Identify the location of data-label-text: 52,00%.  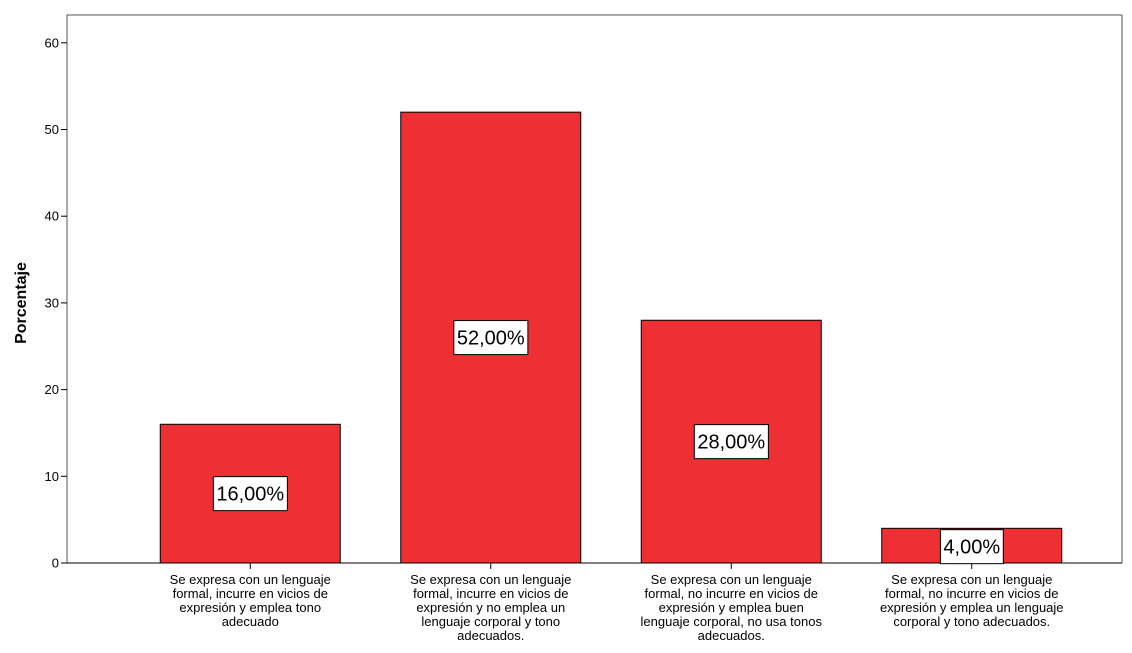
(491, 339).